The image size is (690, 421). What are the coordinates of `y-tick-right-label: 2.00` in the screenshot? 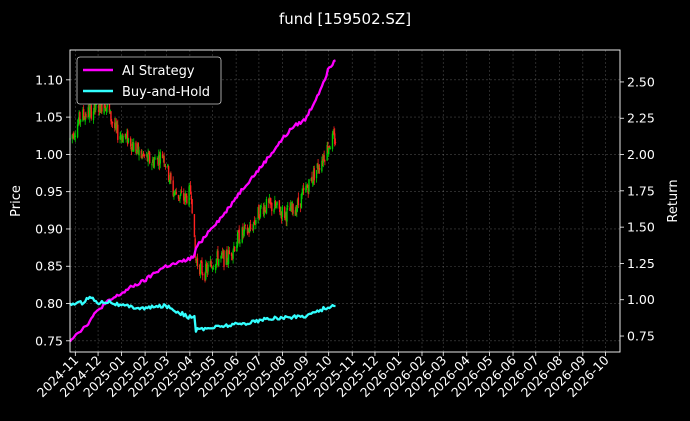 It's located at (641, 154).